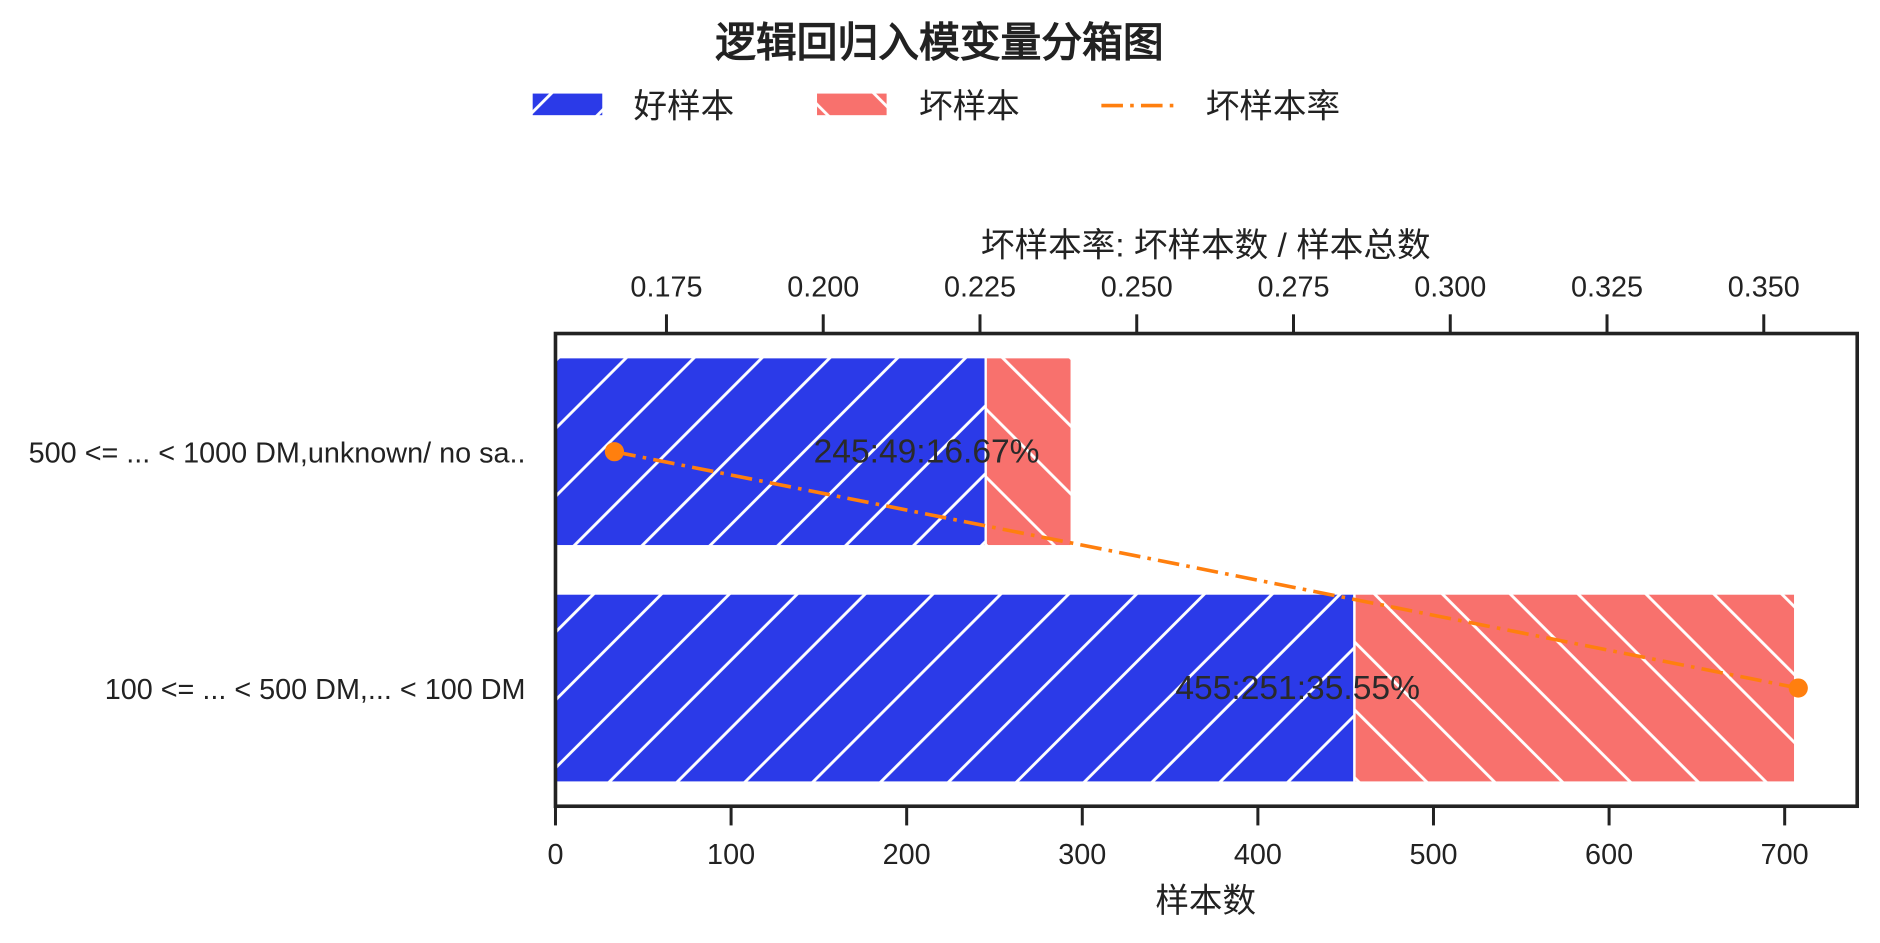  I want to click on legend-label-bad: 坏样本, so click(969, 107).